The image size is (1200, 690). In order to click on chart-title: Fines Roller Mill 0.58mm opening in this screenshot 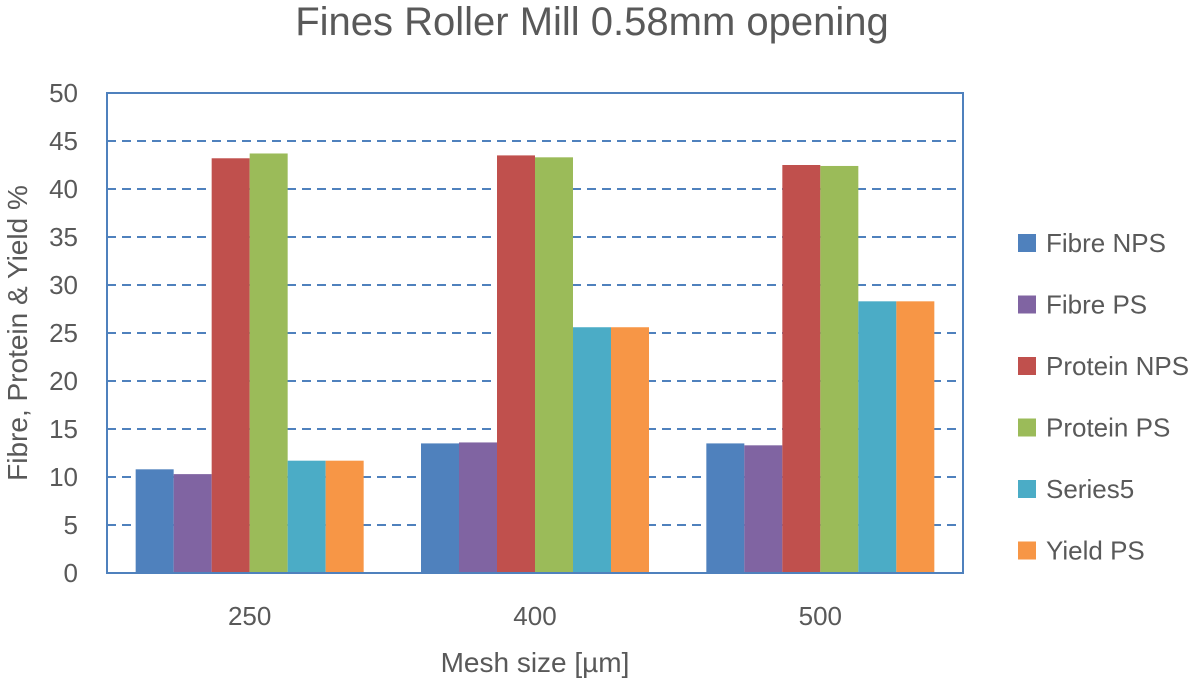, I will do `click(592, 22)`.